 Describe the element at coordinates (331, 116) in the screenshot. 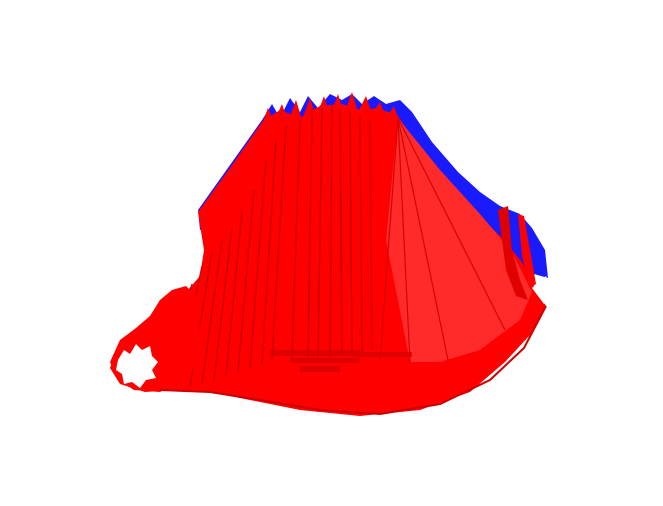

I see `jagged-top-fringe` at that location.